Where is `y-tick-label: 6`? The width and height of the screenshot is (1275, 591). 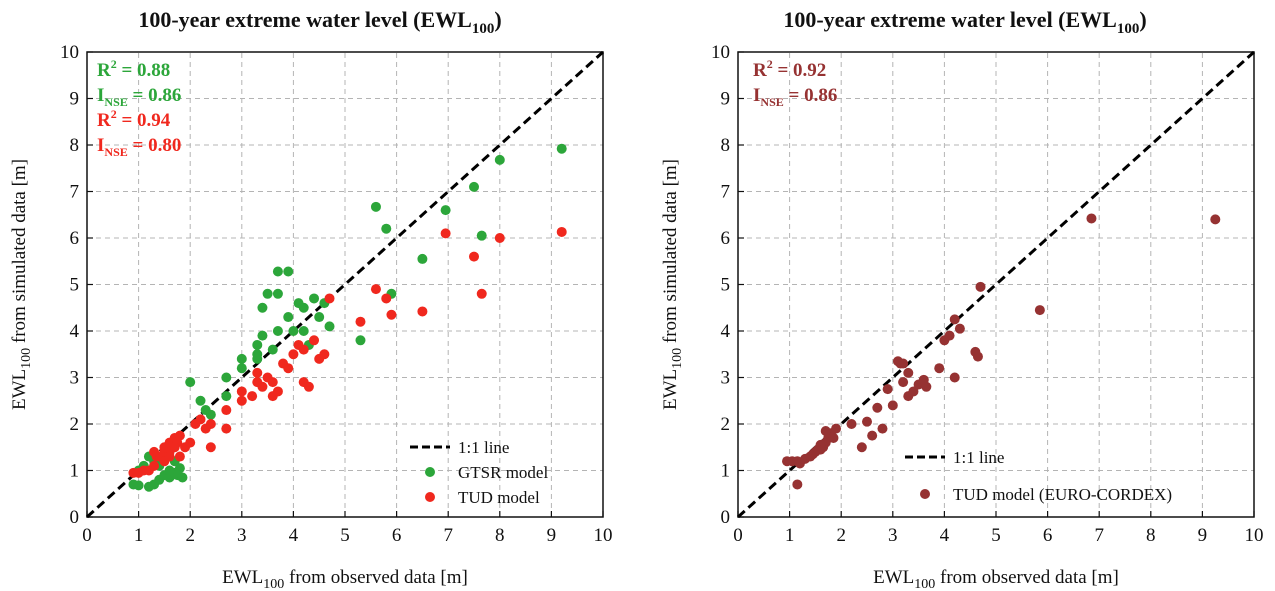
y-tick-label: 6 is located at coordinates (75, 238).